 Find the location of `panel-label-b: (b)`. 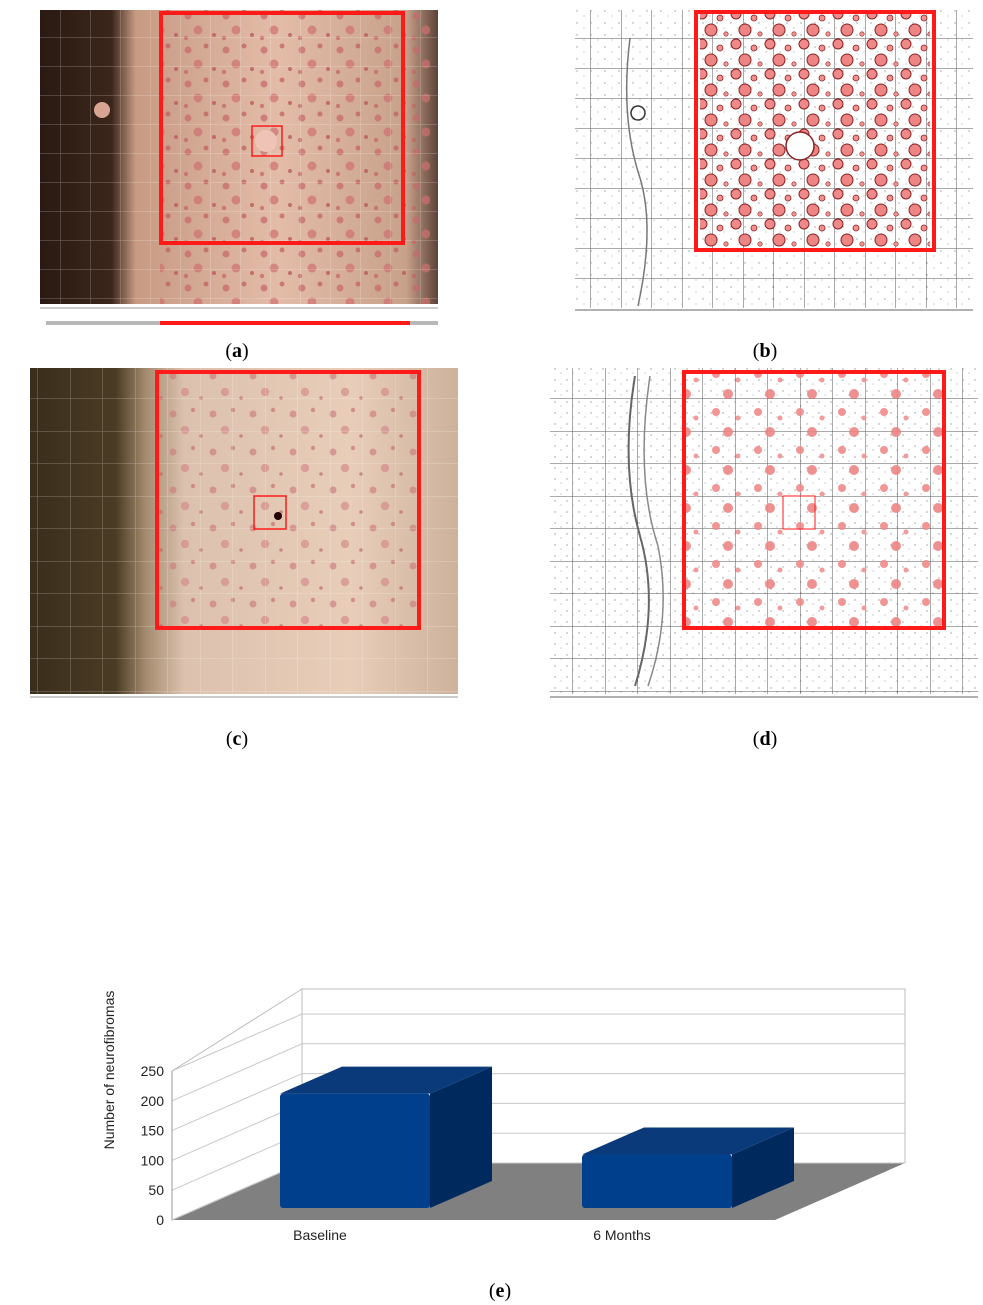

panel-label-b: (b) is located at coordinates (765, 351).